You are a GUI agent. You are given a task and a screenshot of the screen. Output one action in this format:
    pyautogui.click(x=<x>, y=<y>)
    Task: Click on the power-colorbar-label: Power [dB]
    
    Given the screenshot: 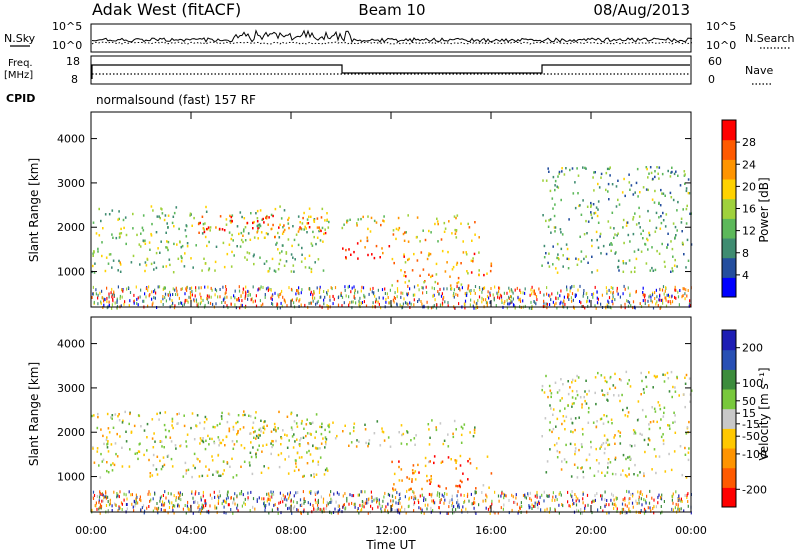 What is the action you would take?
    pyautogui.click(x=764, y=209)
    